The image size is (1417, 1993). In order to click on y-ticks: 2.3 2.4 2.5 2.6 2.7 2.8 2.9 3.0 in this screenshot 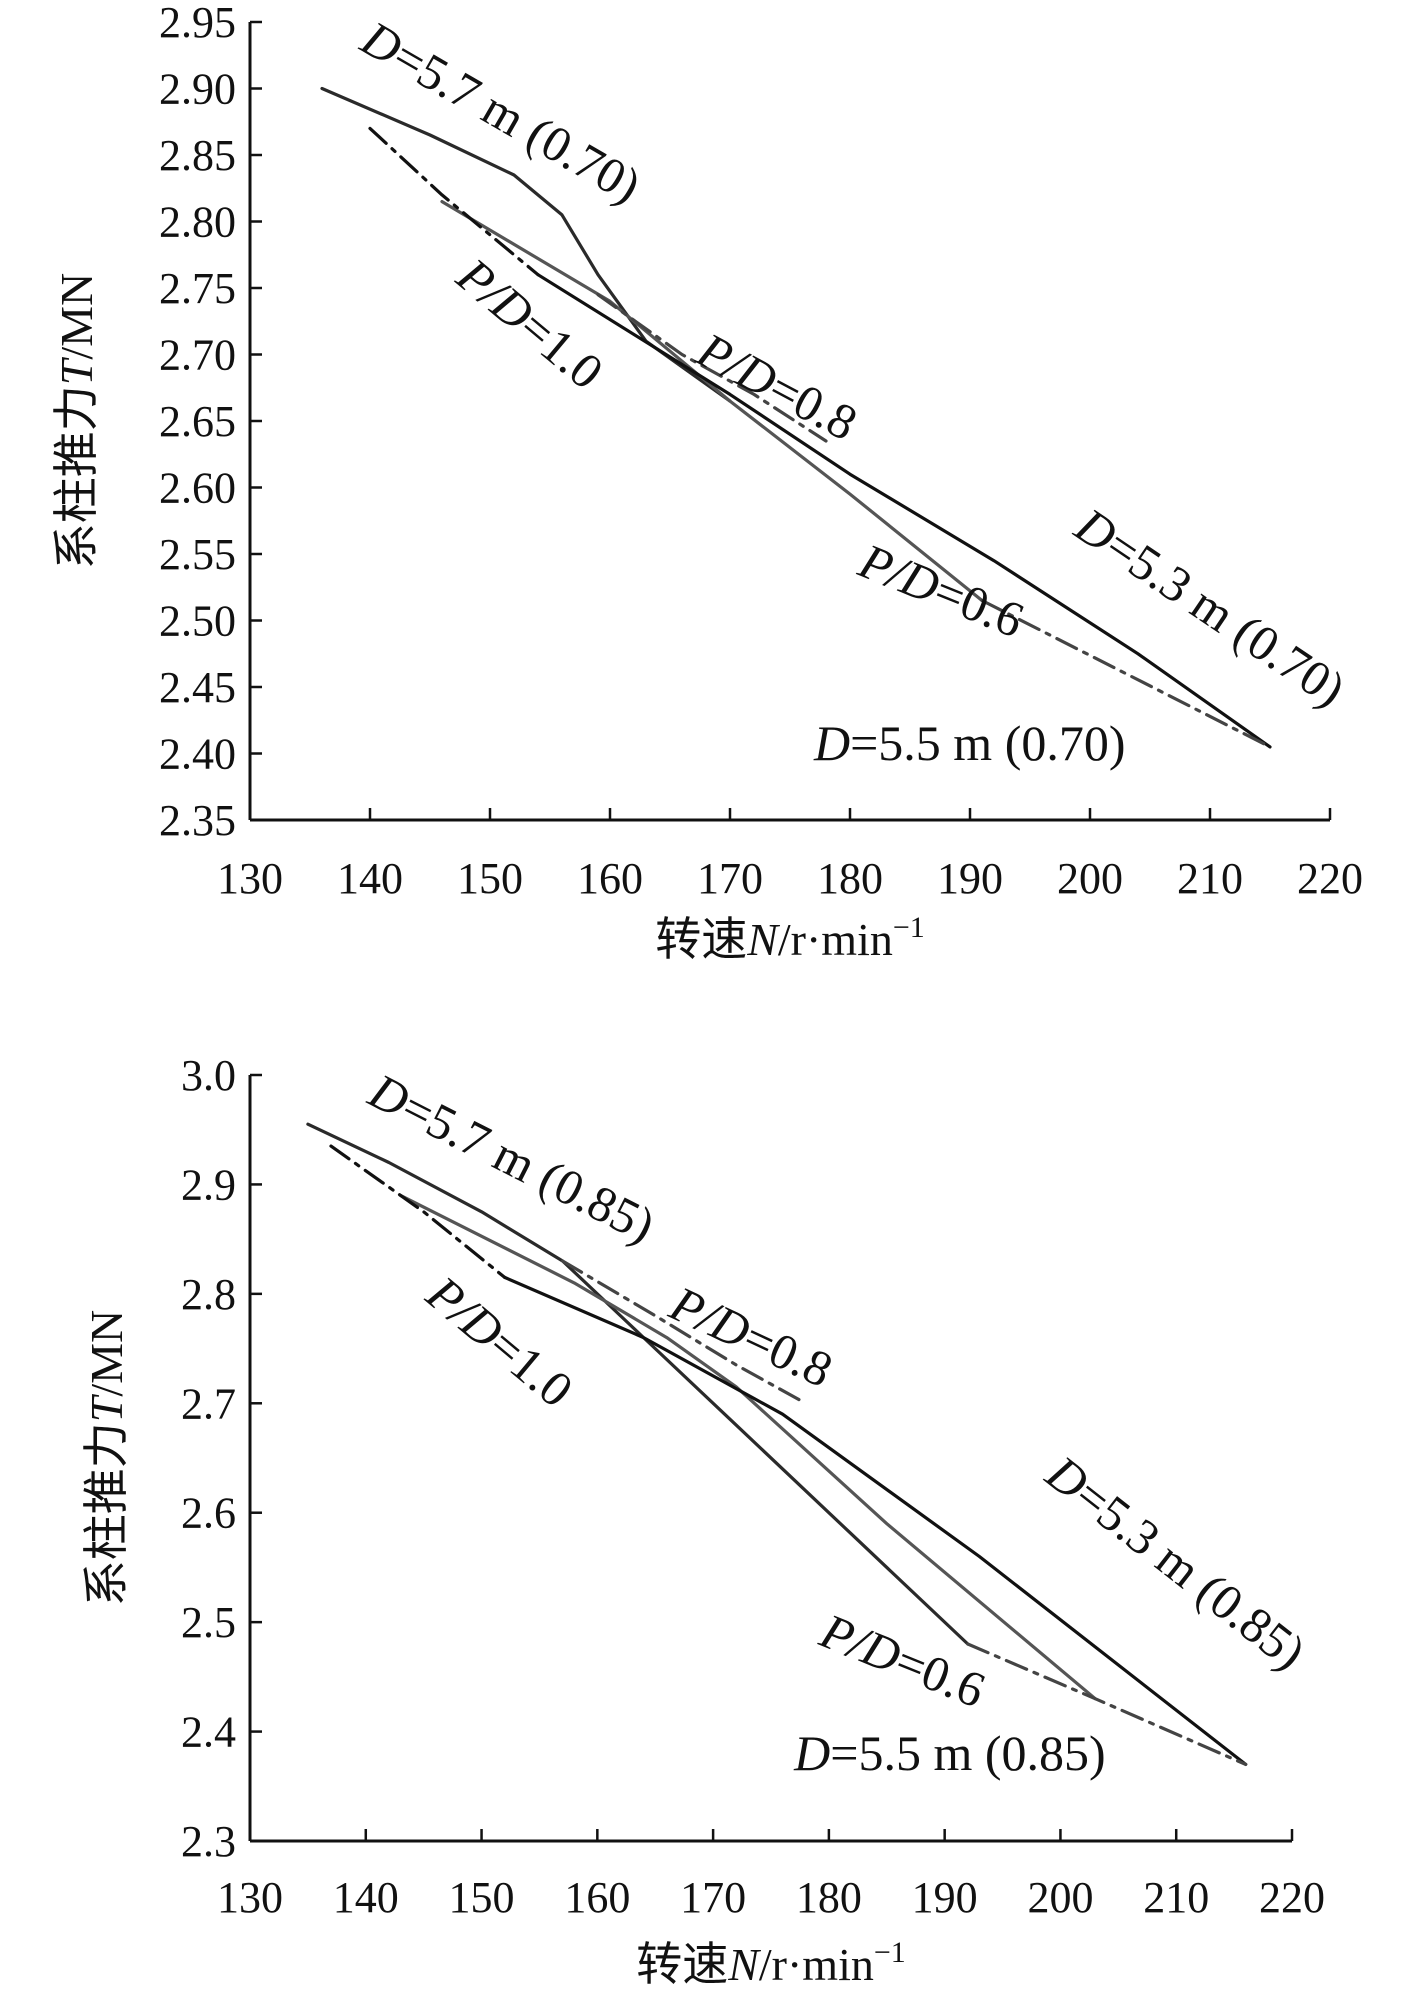, I will do `click(221, 1458)`.